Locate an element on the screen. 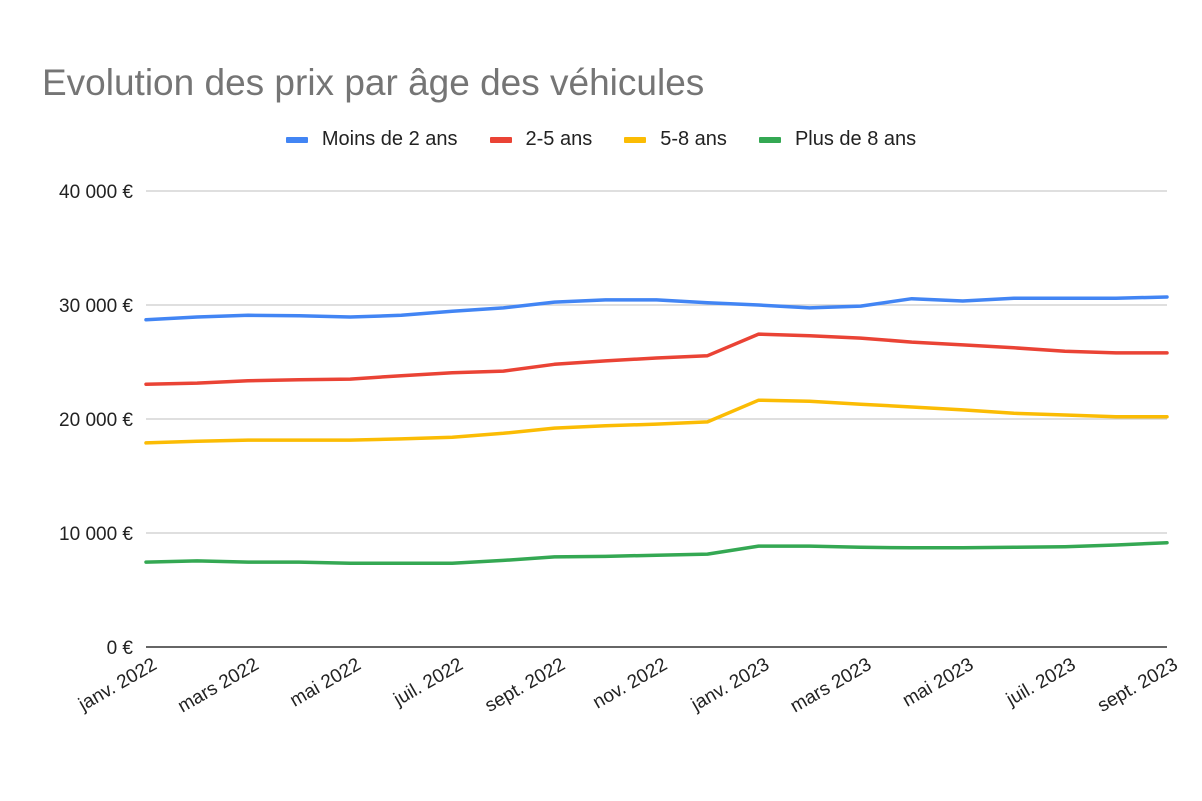 The width and height of the screenshot is (1202, 801). x-tick-label: mai 2022 is located at coordinates (326, 682).